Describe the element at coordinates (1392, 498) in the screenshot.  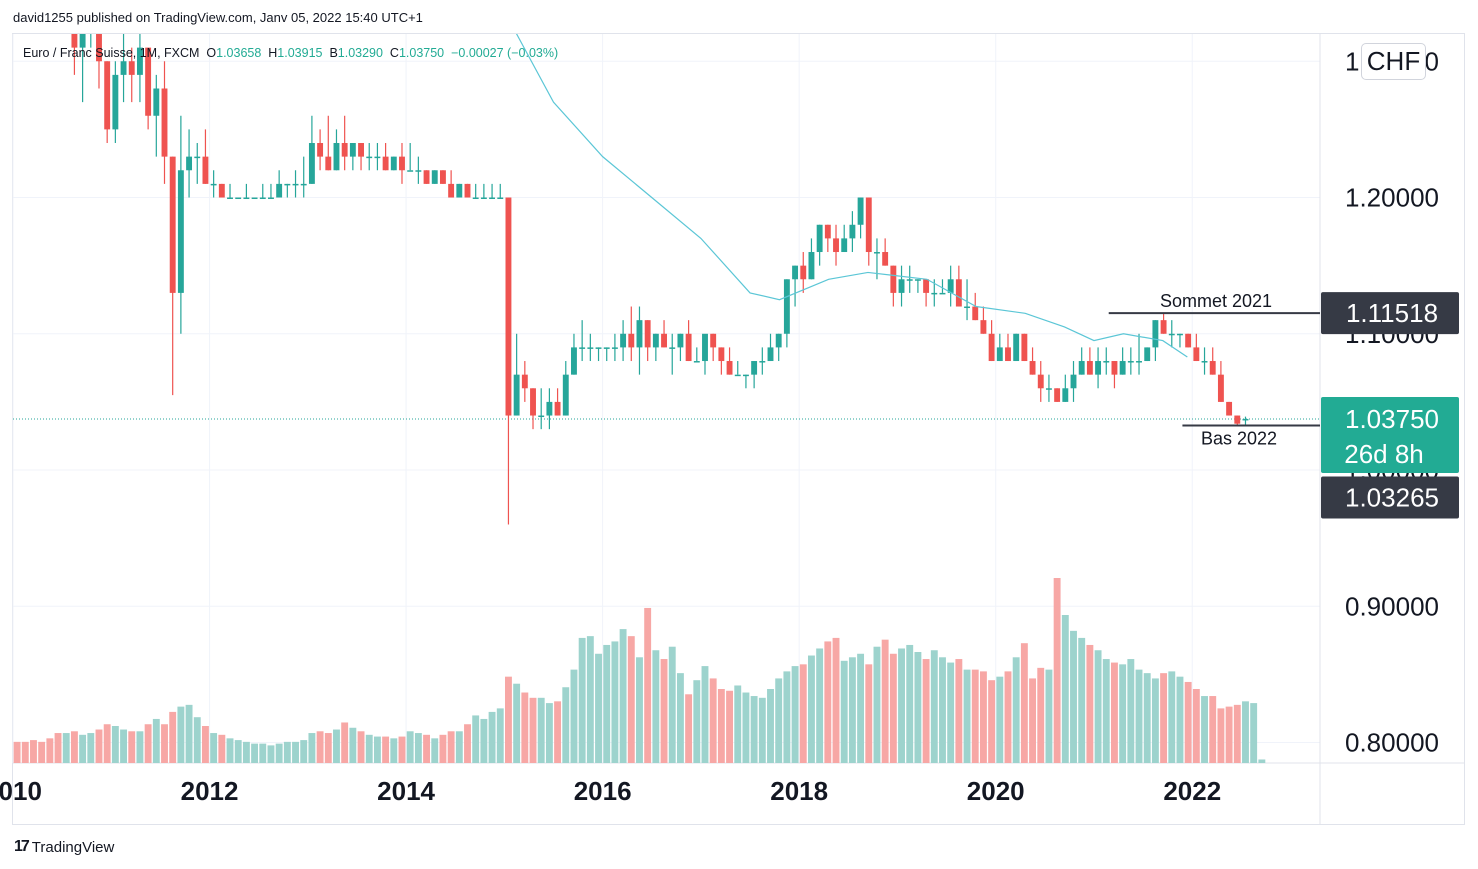
I see `bas-price-text: 1.03265` at that location.